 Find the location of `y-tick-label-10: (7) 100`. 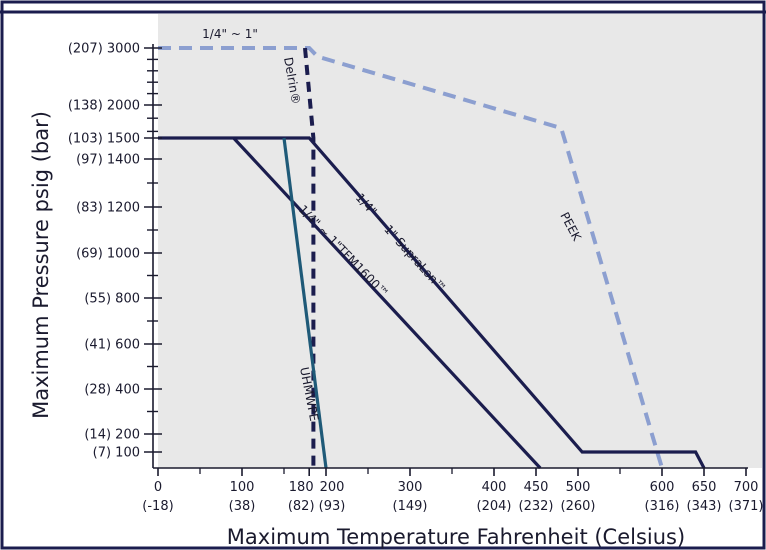

y-tick-label-10: (7) 100 is located at coordinates (116, 453).